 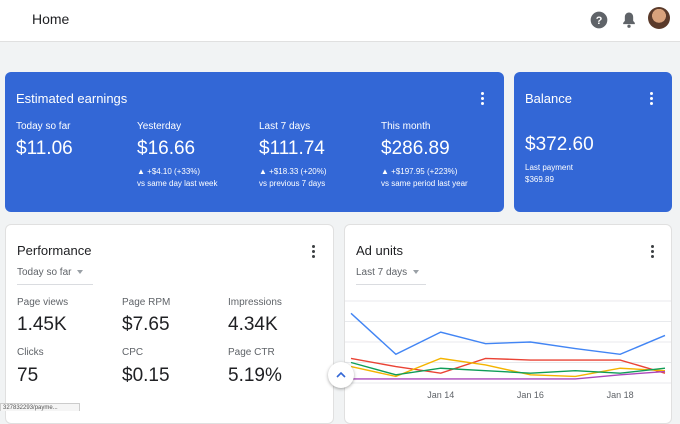 I want to click on metric-label-page-rpm: Page RPM, so click(x=146, y=302).